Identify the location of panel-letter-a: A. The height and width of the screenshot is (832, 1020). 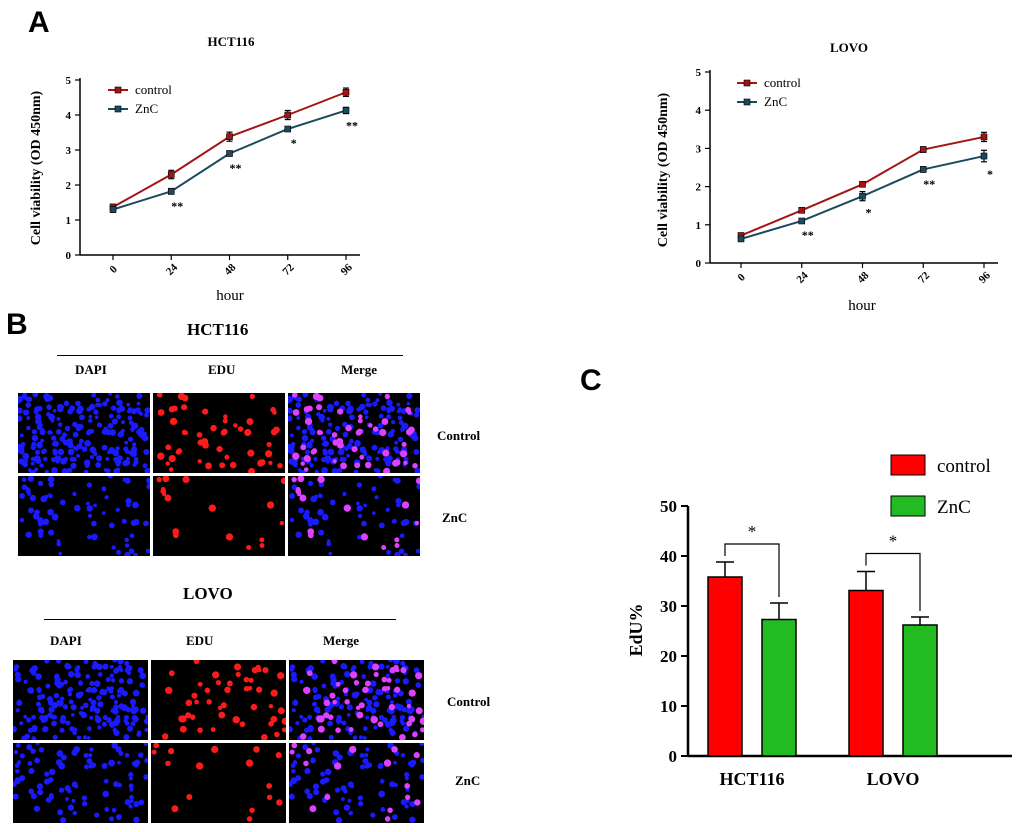
(39, 22).